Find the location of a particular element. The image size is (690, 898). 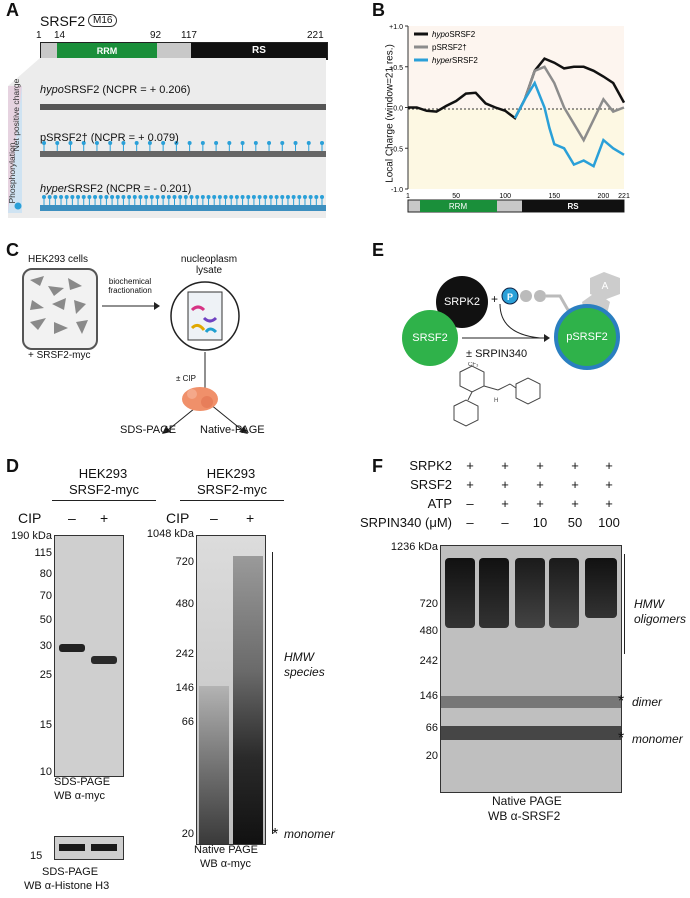

rrm-domain: RRM is located at coordinates (107, 51).